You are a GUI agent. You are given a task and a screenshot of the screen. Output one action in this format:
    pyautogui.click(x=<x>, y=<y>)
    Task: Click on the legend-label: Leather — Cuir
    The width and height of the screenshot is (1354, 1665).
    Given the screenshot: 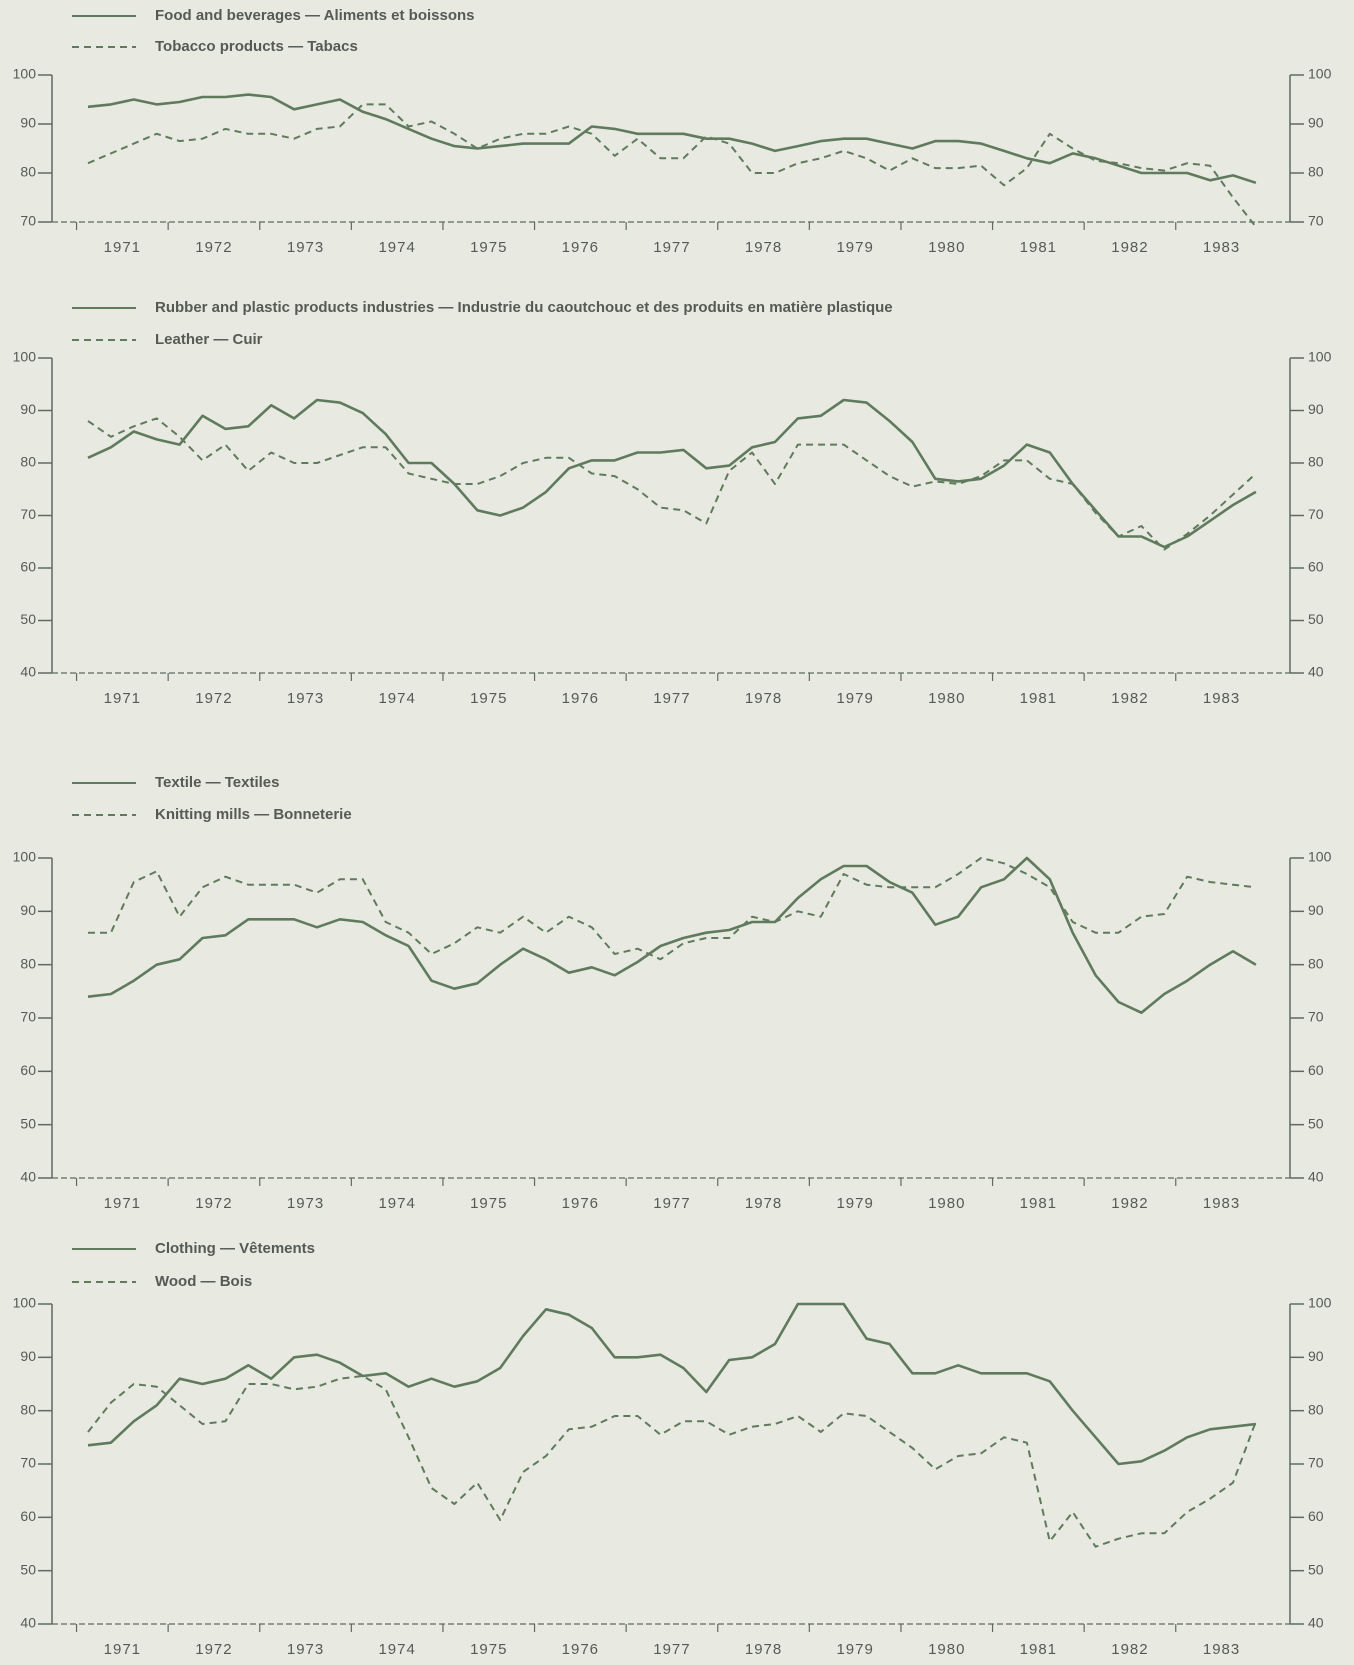 What is the action you would take?
    pyautogui.click(x=209, y=339)
    